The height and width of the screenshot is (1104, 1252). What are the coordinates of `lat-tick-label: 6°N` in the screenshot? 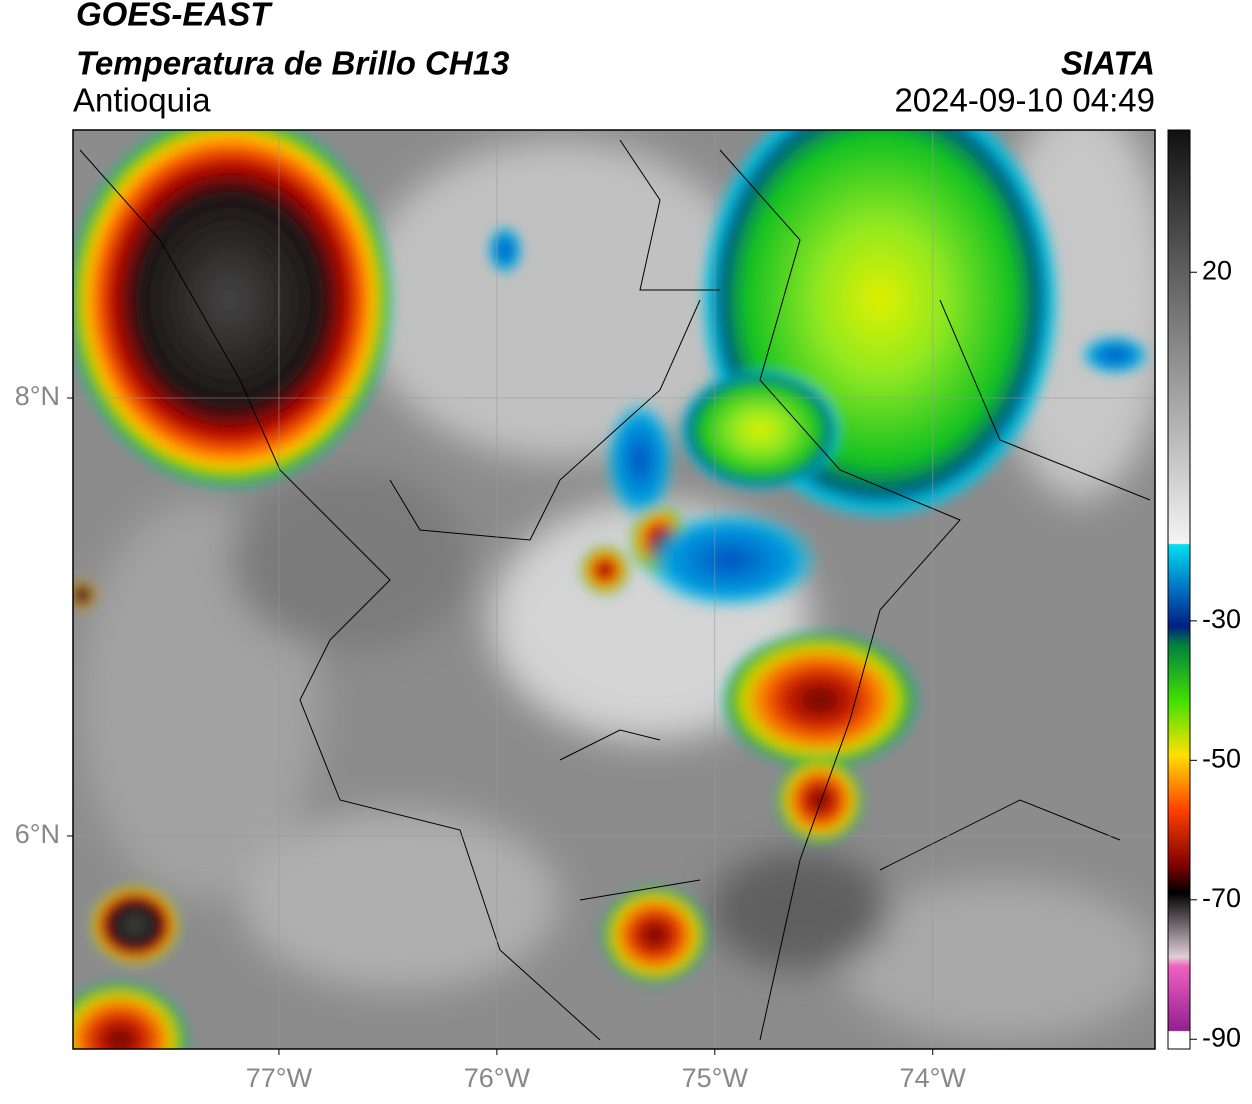 It's located at (37, 834).